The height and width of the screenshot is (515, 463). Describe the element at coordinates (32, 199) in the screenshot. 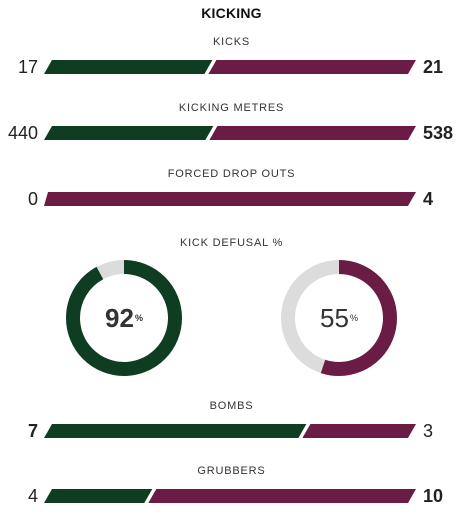

I see `home-value: 0` at that location.